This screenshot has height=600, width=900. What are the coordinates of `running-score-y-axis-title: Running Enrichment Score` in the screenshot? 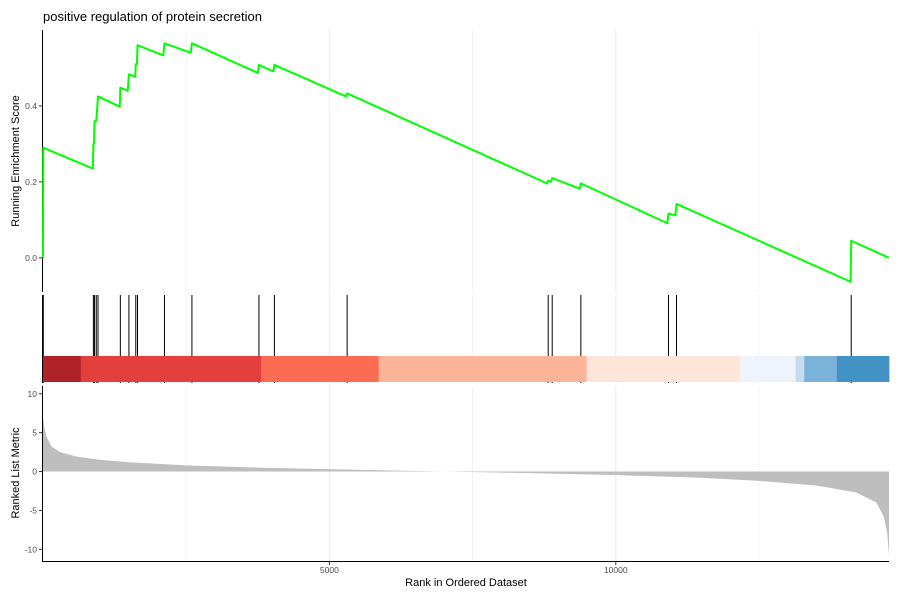 It's located at (16, 160).